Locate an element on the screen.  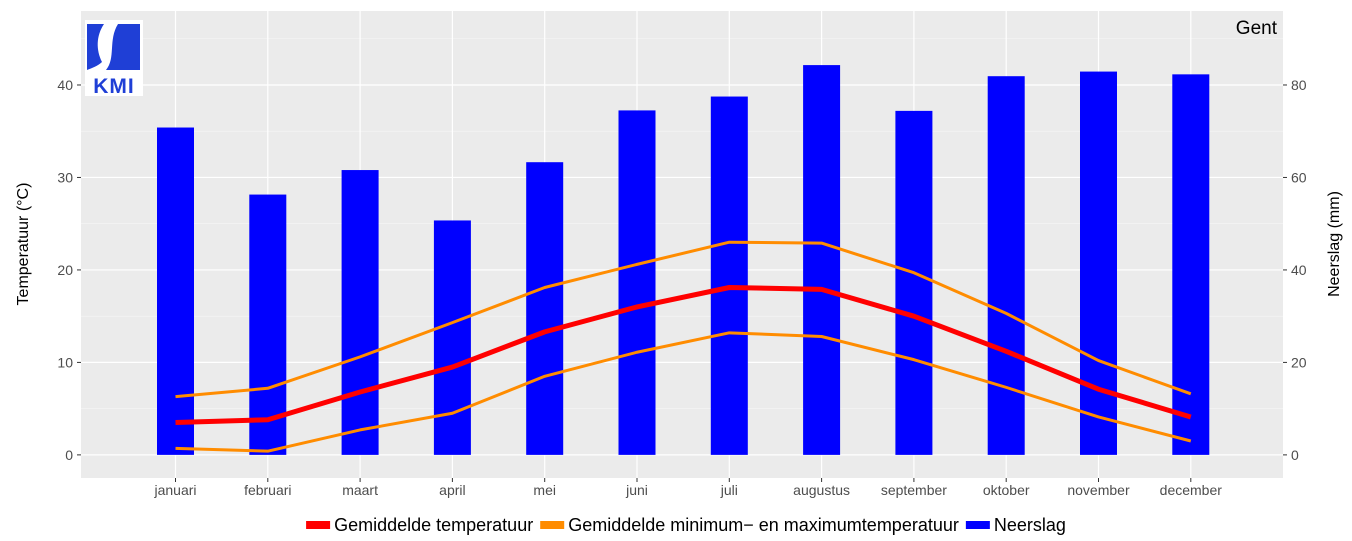
x-tick-label-juli: juli is located at coordinates (729, 490).